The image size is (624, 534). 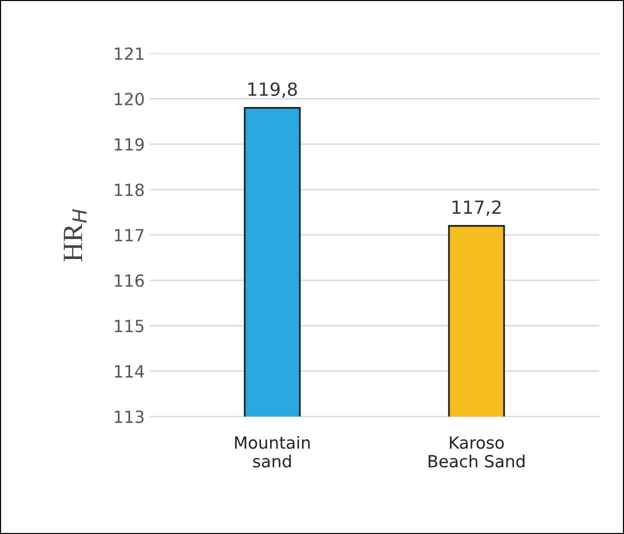 I want to click on y-tick-label: 113, so click(x=129, y=417).